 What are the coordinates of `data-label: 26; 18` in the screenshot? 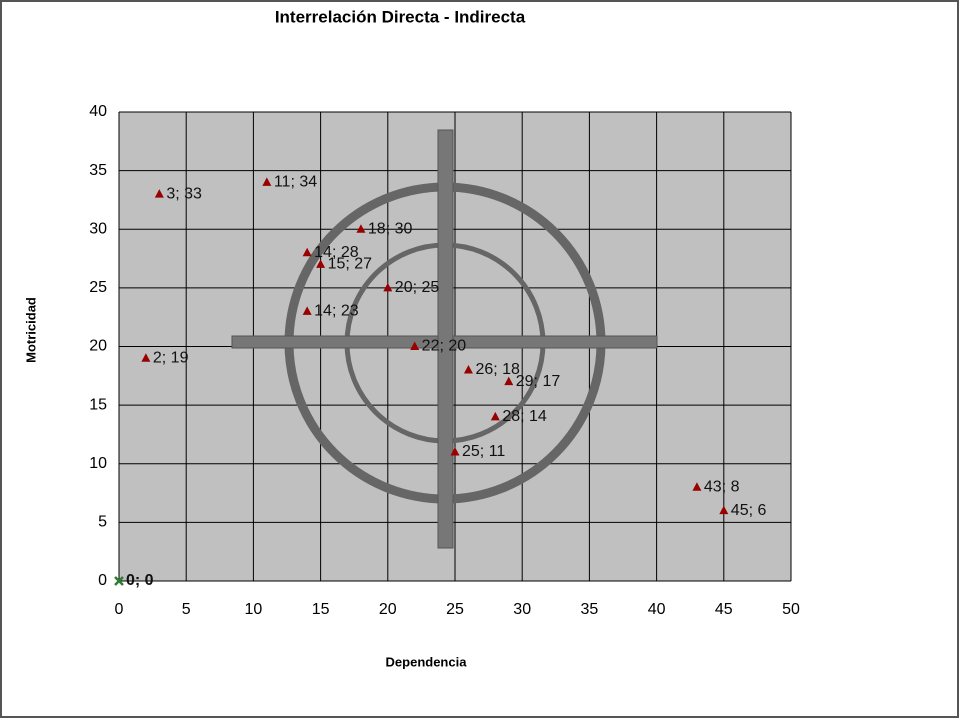 It's located at (497, 369).